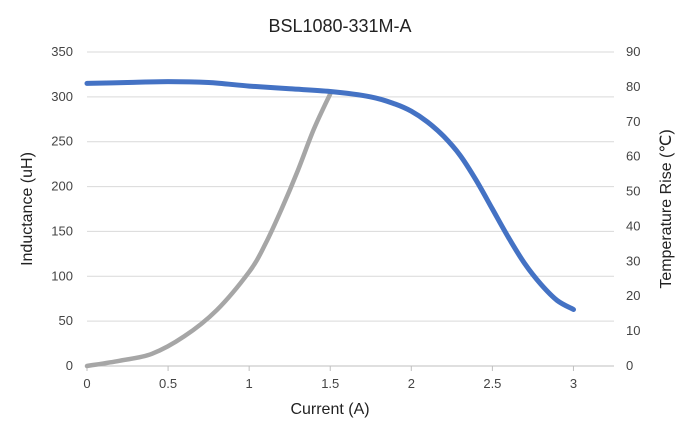 This screenshot has width=681, height=421. What do you see at coordinates (66, 320) in the screenshot?
I see `y-tick-label: 50` at bounding box center [66, 320].